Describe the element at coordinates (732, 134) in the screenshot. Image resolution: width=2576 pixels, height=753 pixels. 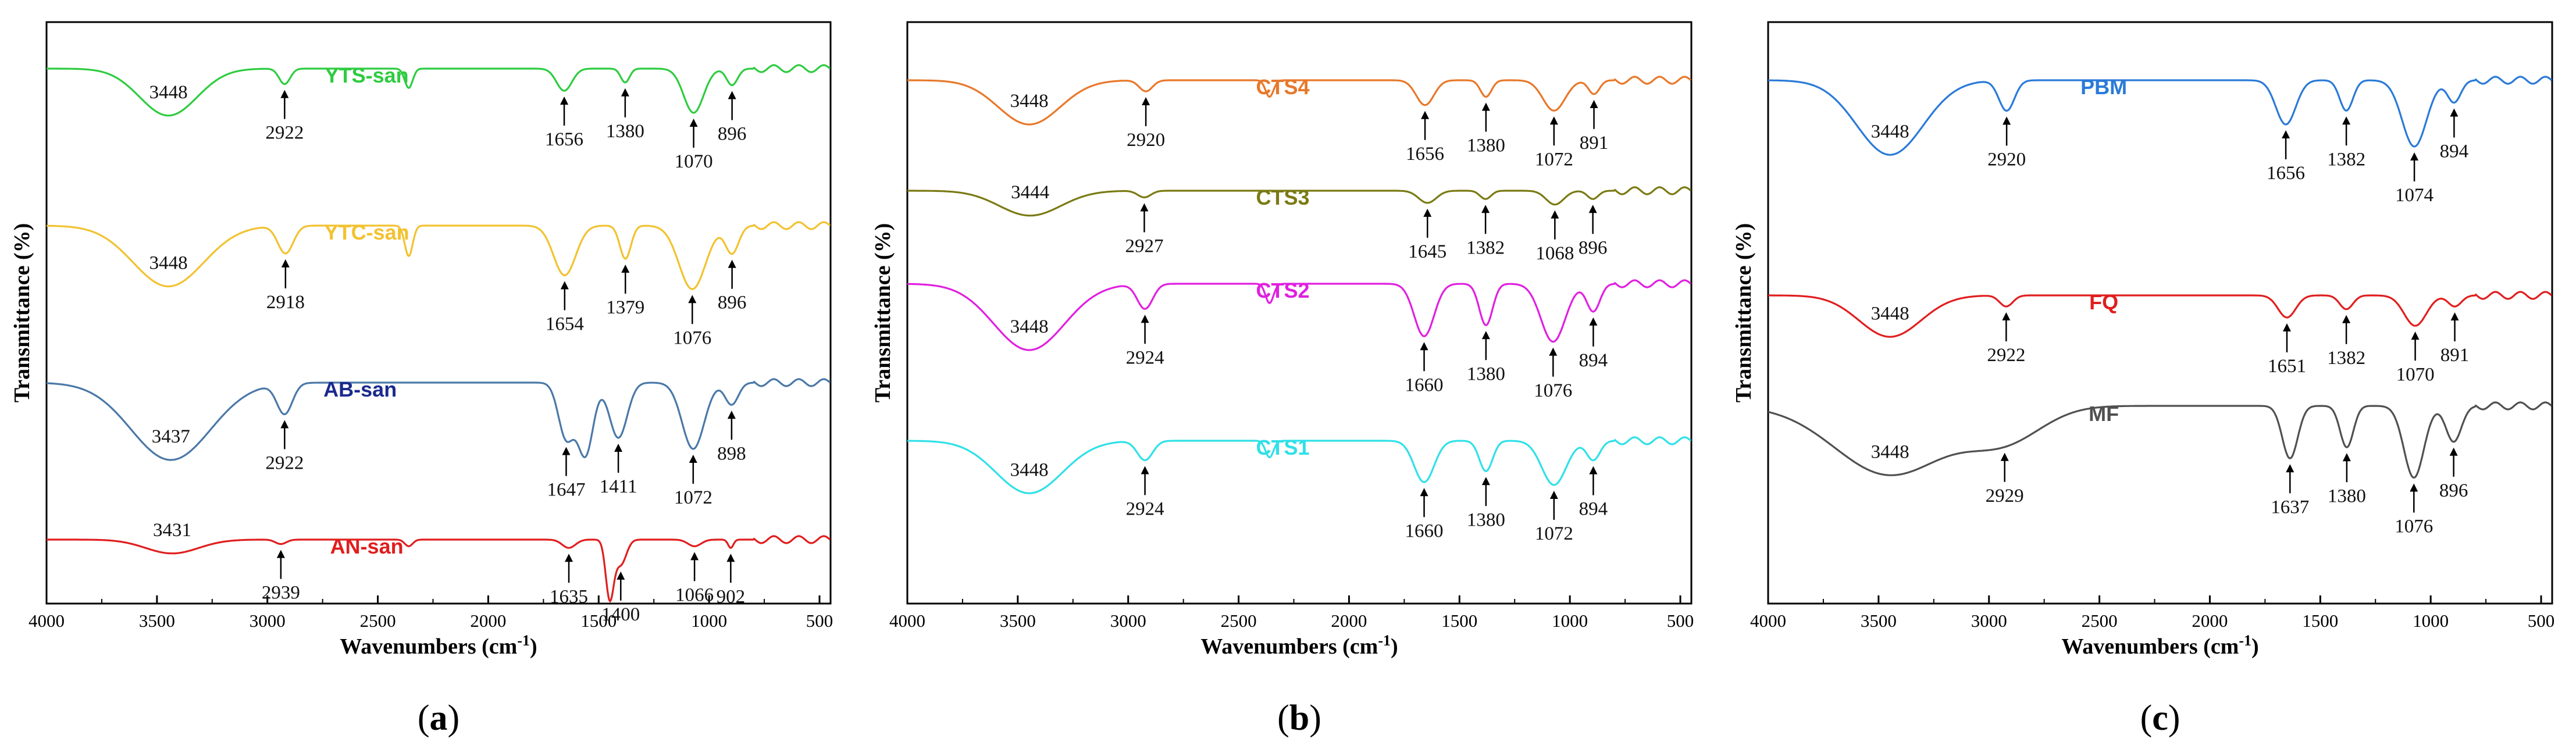
I see `peak-label: 896` at that location.